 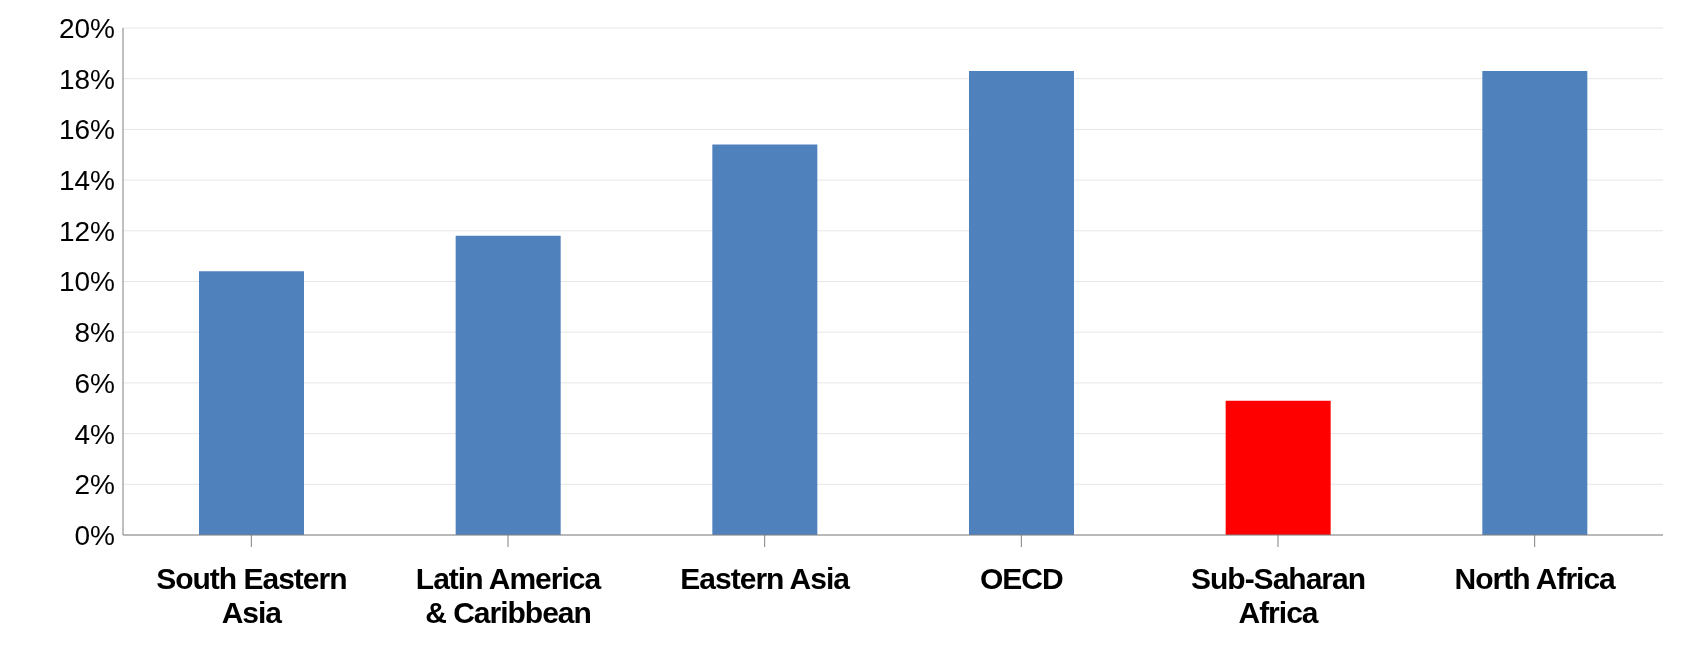 I want to click on x-tick-label: Eastern Asia, so click(x=765, y=578).